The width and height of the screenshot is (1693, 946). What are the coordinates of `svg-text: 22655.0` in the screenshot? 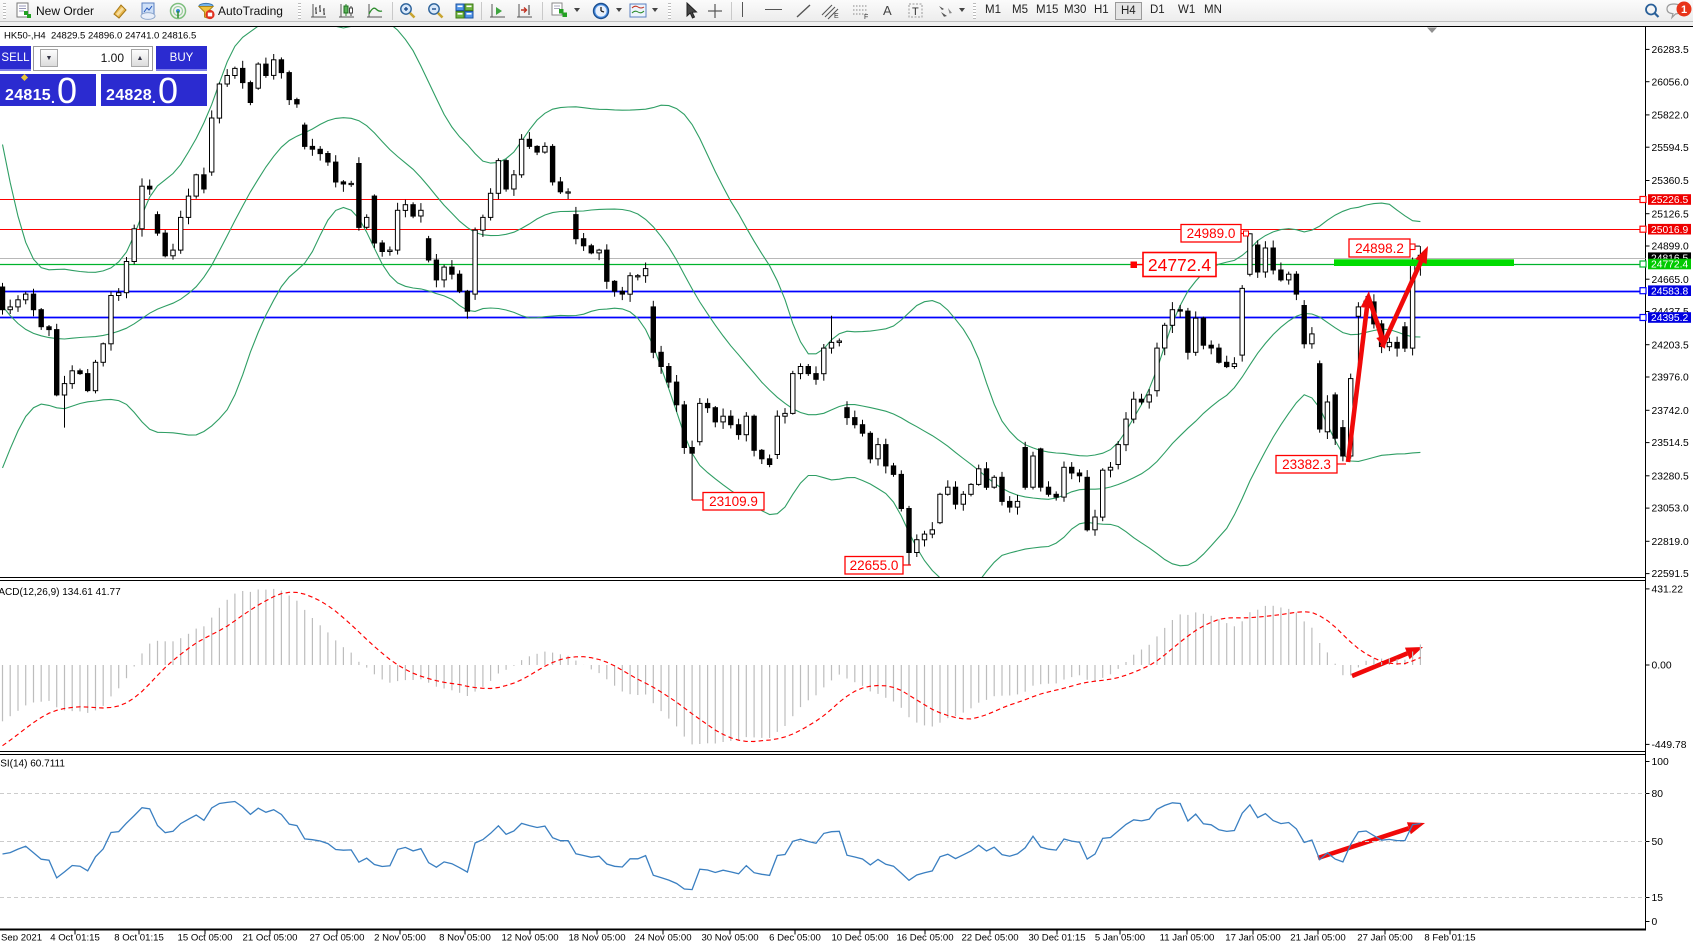 It's located at (874, 565).